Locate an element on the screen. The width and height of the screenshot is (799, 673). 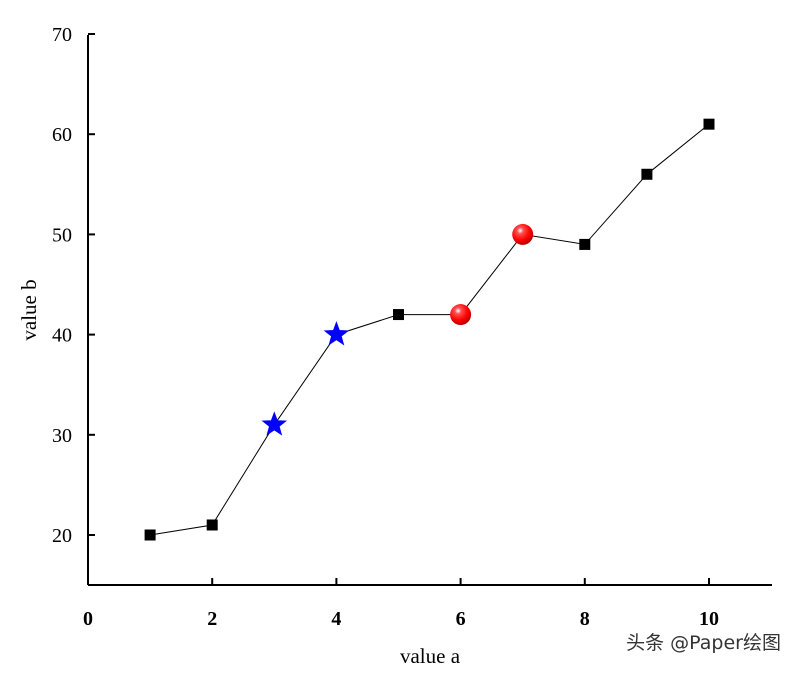
y-axis-label: value b is located at coordinates (29, 309).